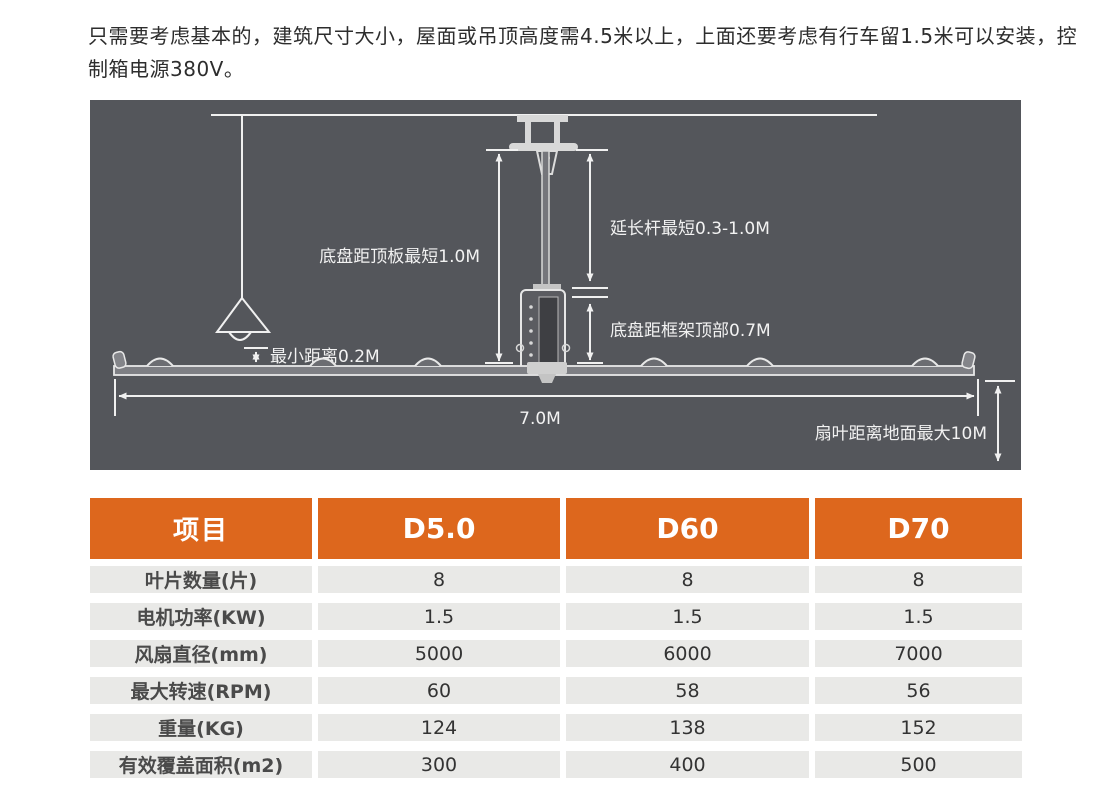 Image resolution: width=1110 pixels, height=801 pixels. Describe the element at coordinates (918, 727) in the screenshot. I see `cell-value: 152` at that location.